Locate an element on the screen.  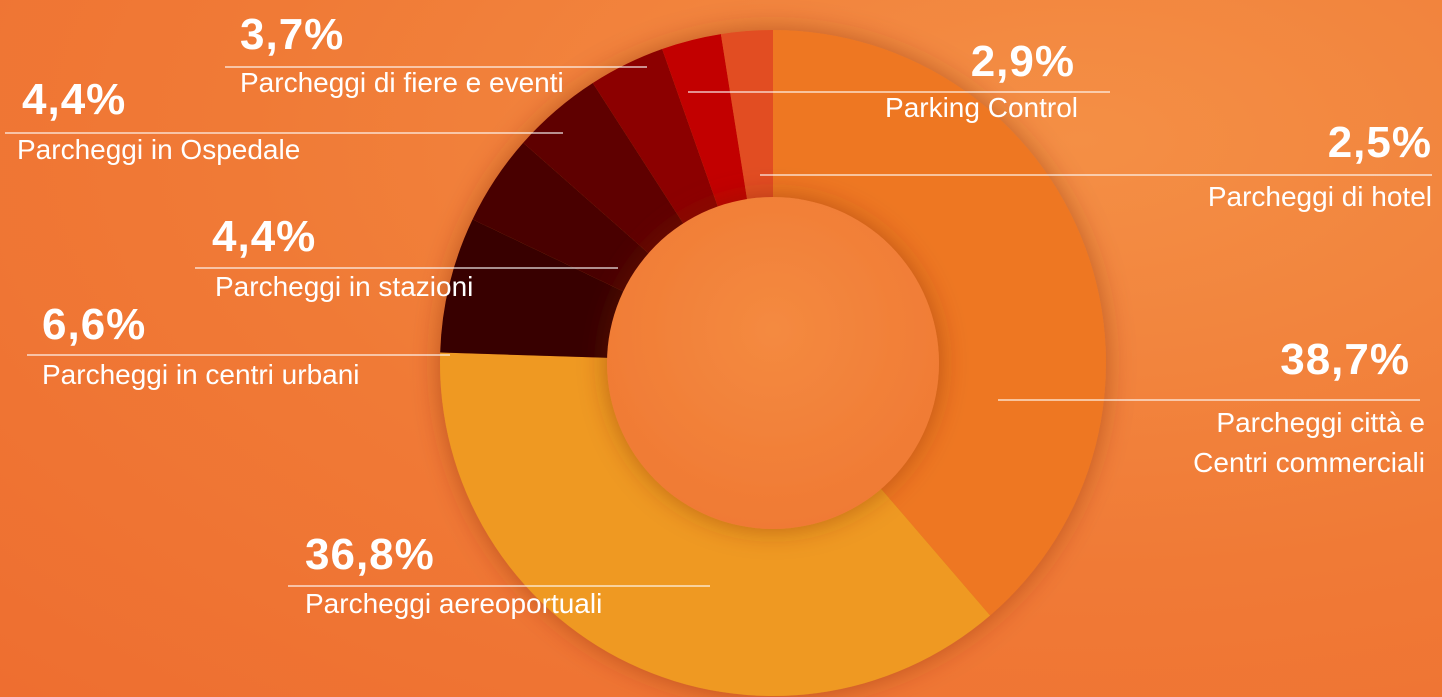
category-label: Parcheggi città e Centri commerciali is located at coordinates (1309, 442).